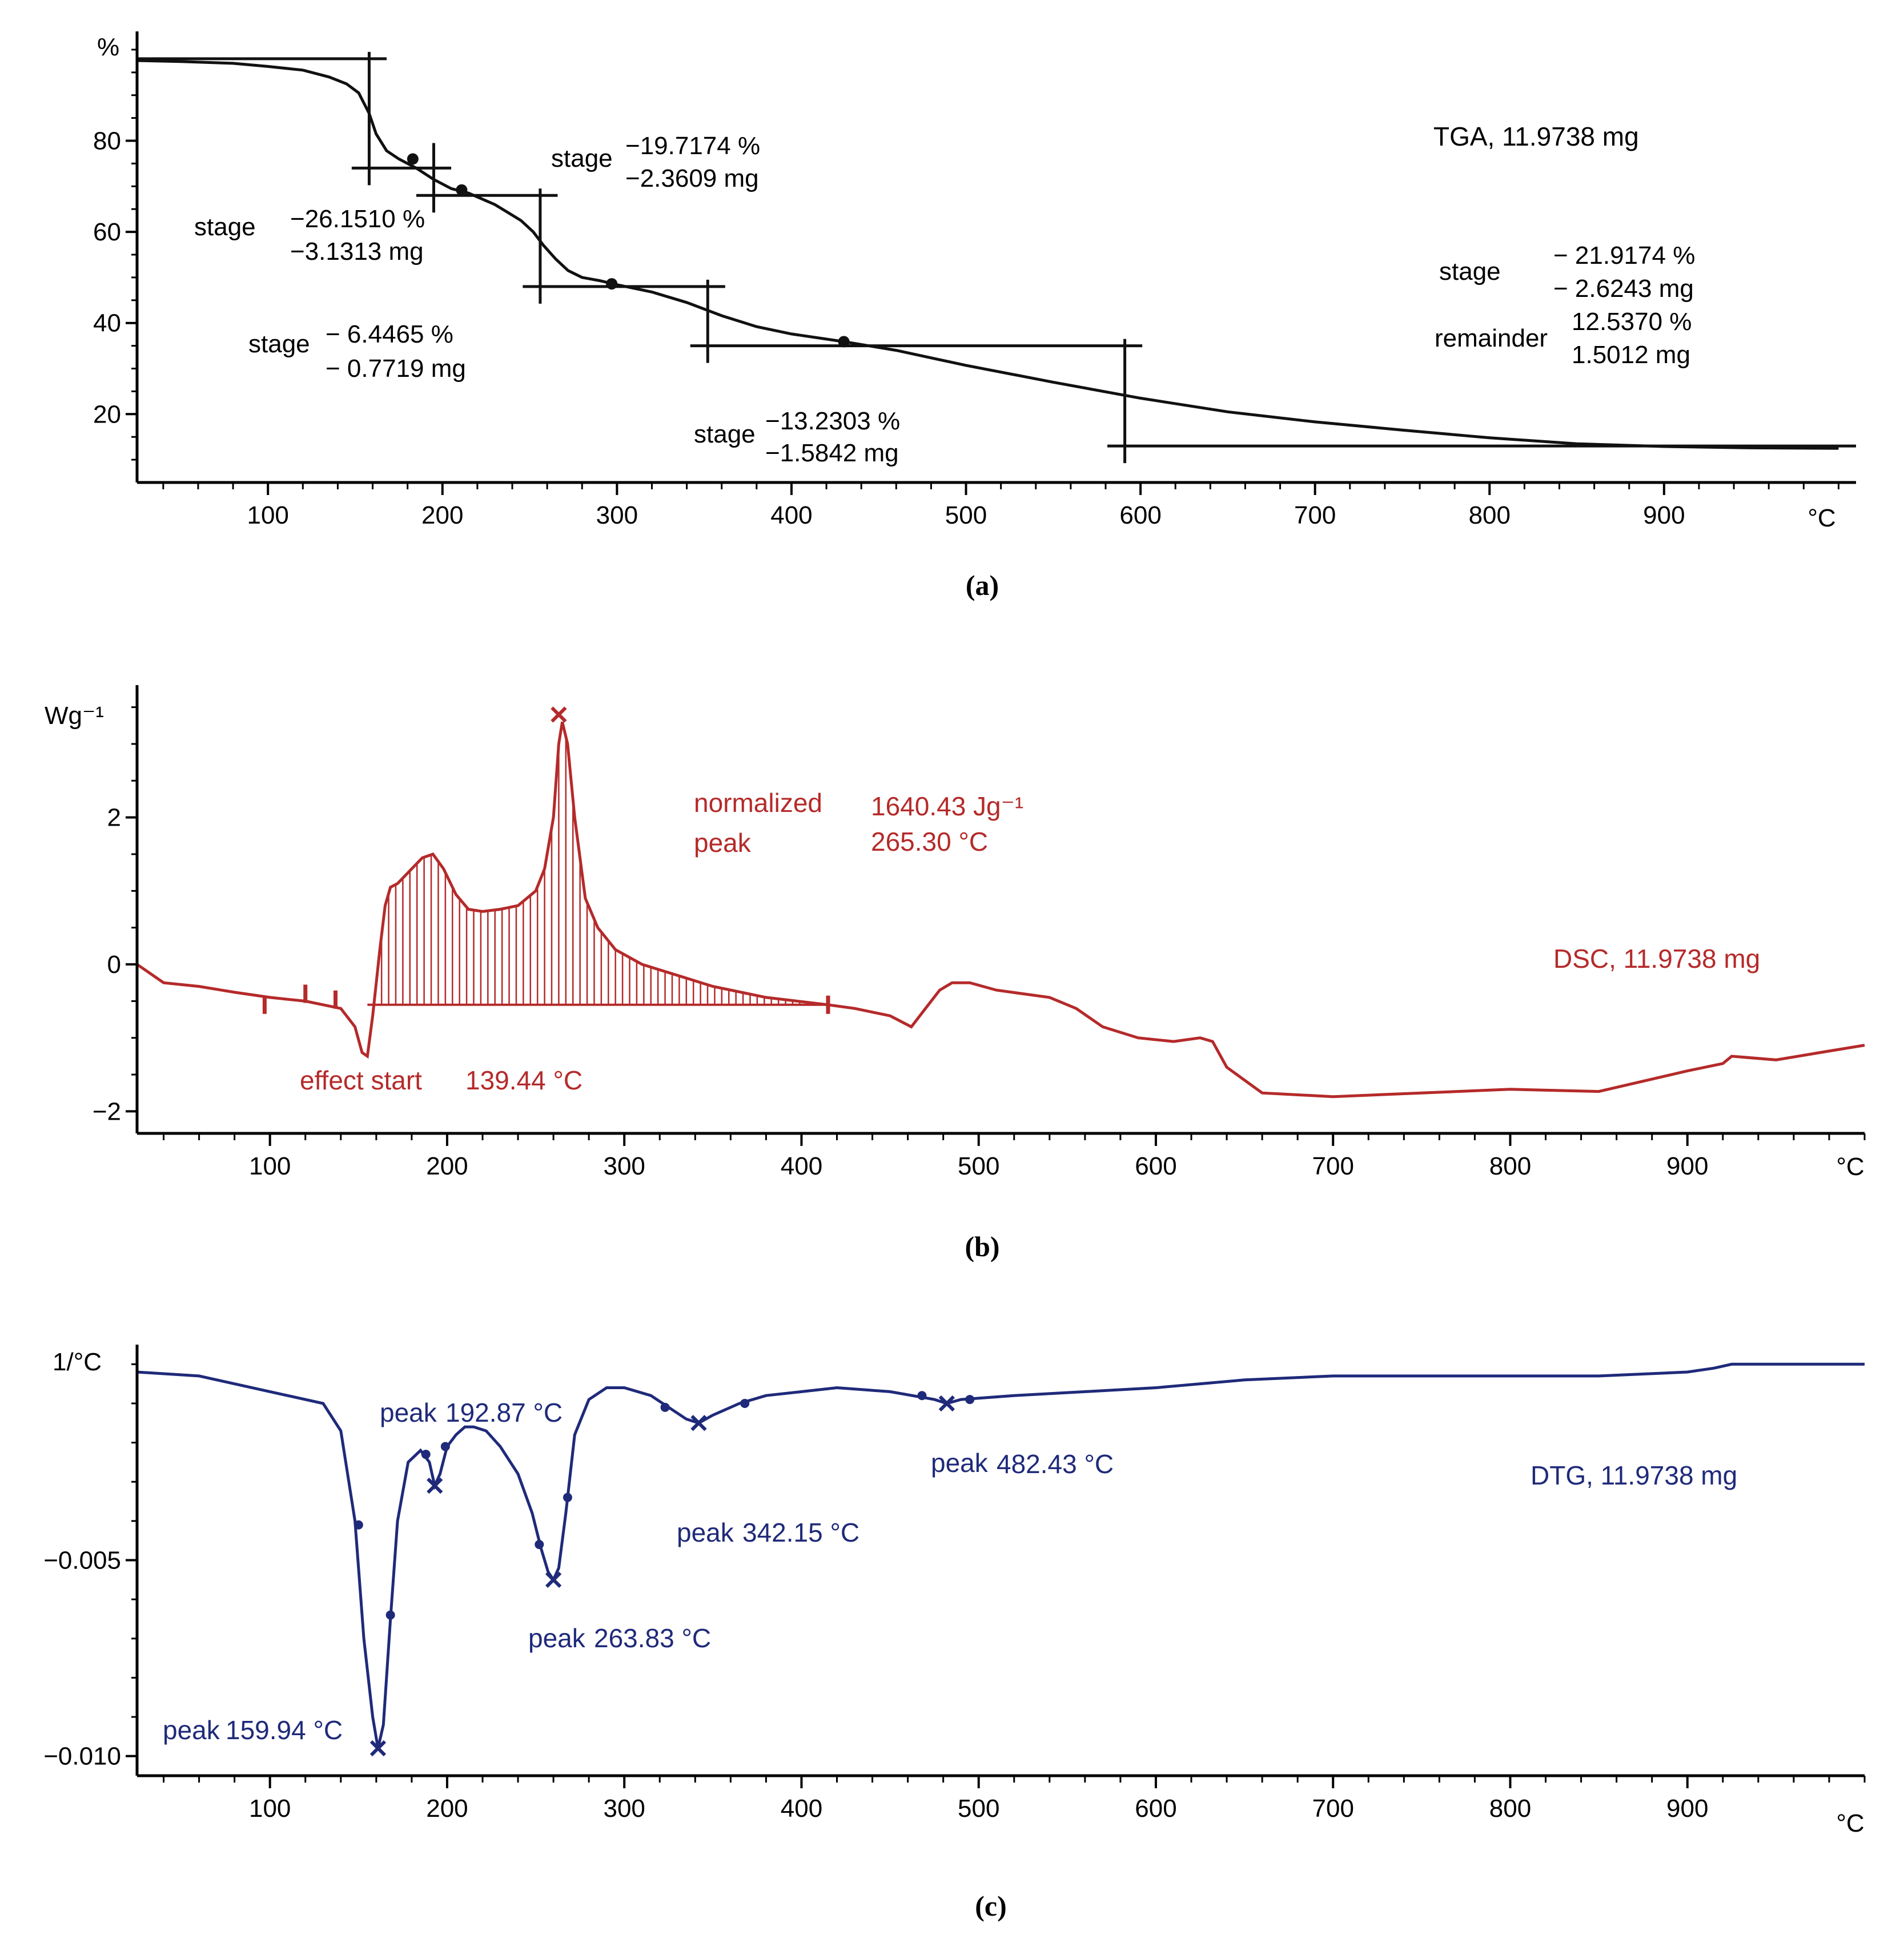 This screenshot has height=1943, width=1904. Describe the element at coordinates (357, 219) in the screenshot. I see `annotation-percent: −26.1510 %` at that location.